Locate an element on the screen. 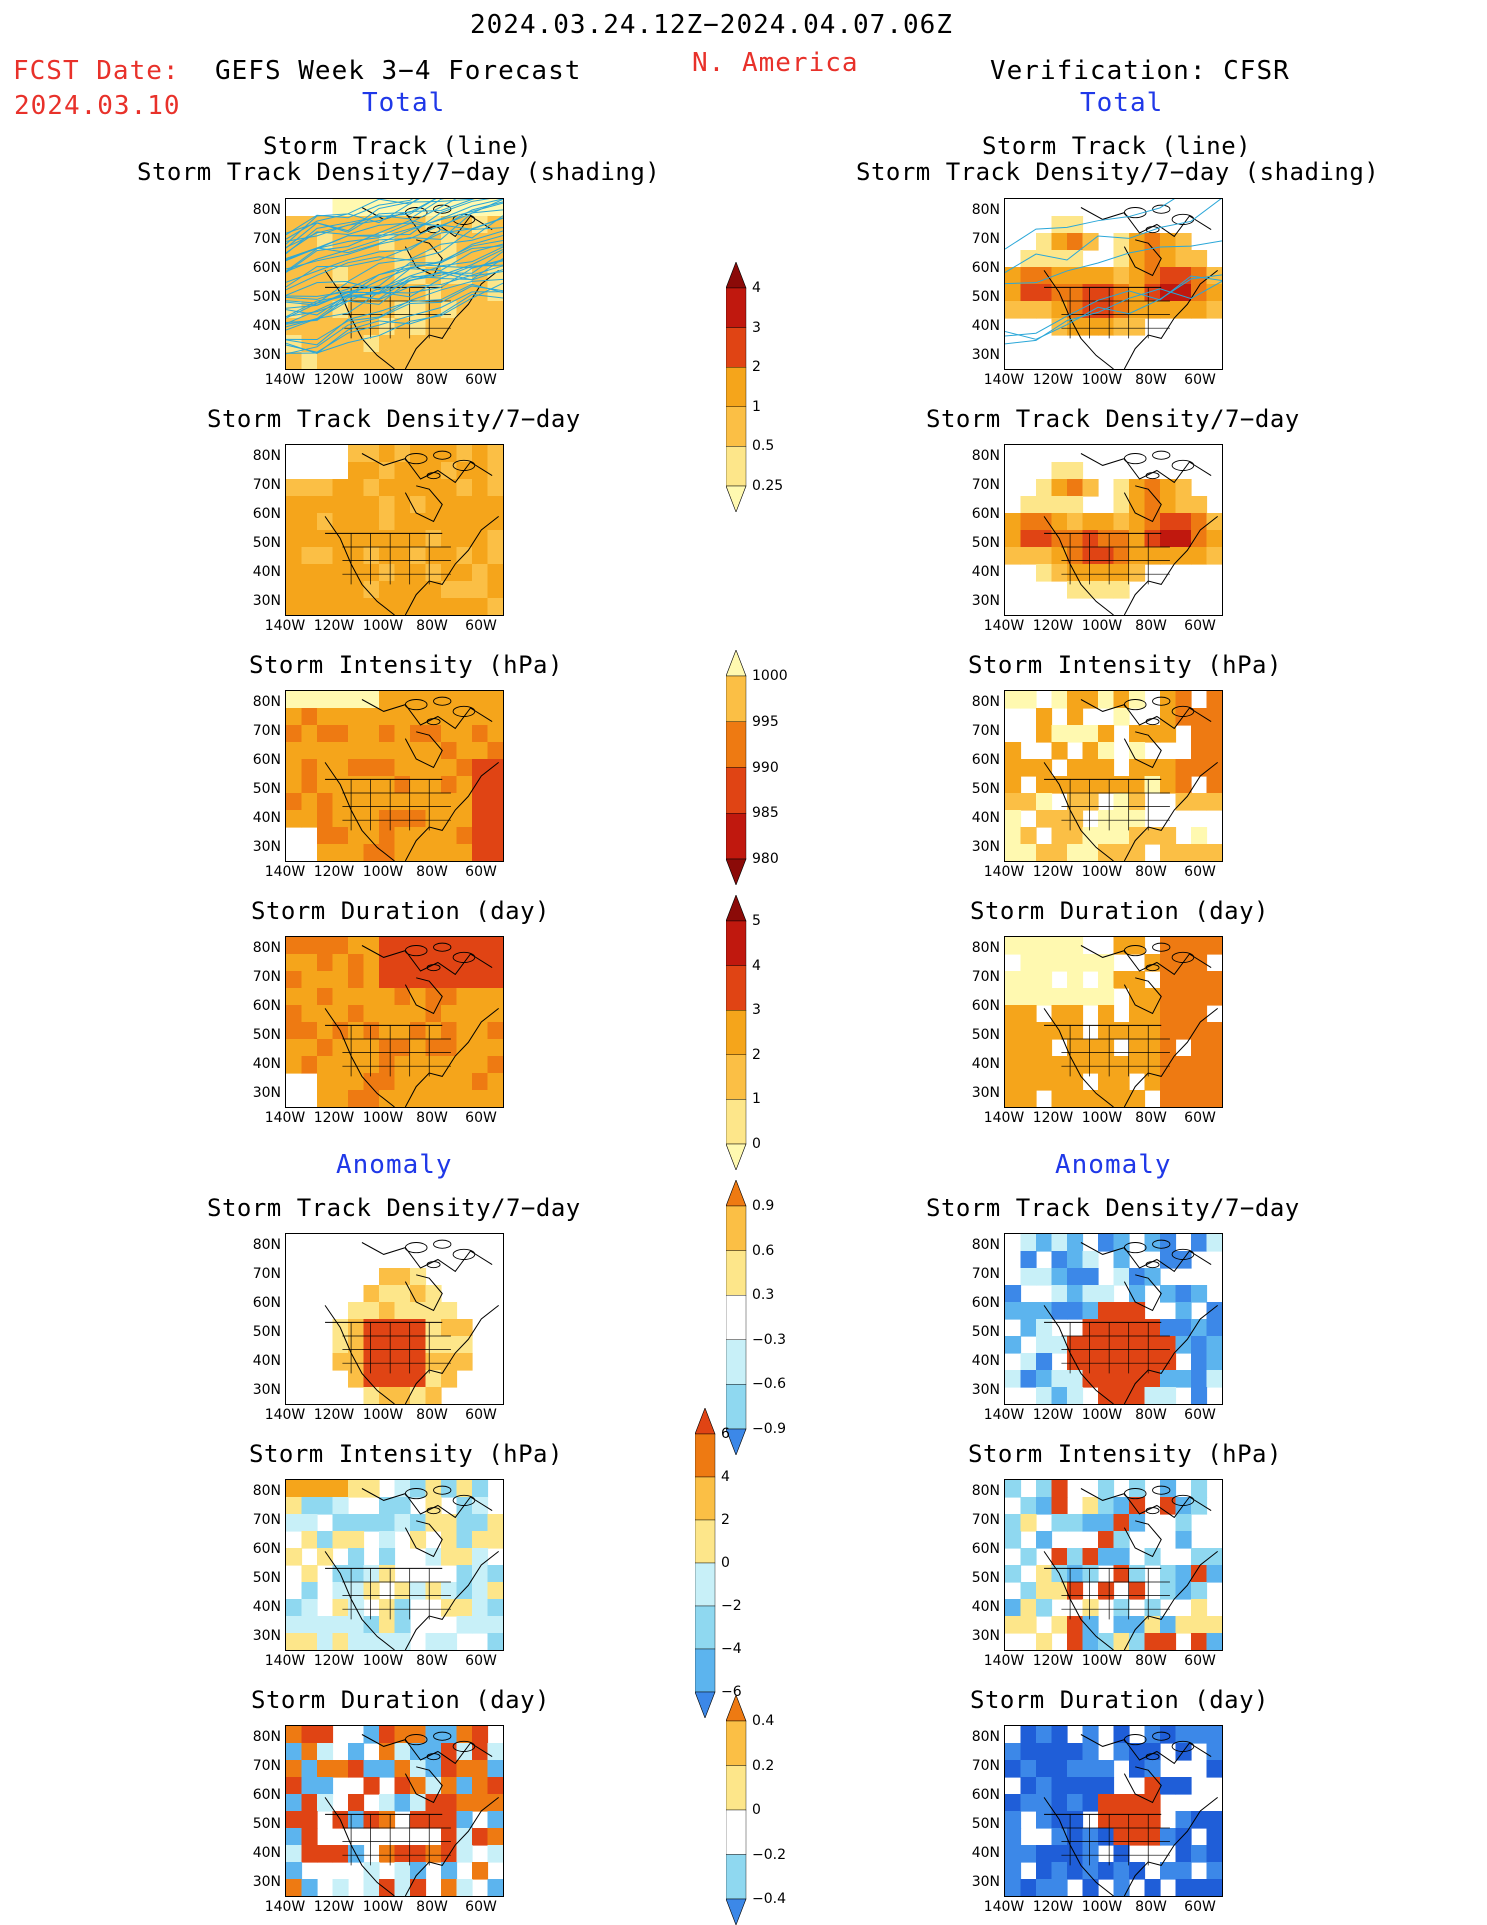 This screenshot has height=1925, width=1487. panel-title-track-shading-left: Storm Track Density/7−day (shading) is located at coordinates (399, 172).